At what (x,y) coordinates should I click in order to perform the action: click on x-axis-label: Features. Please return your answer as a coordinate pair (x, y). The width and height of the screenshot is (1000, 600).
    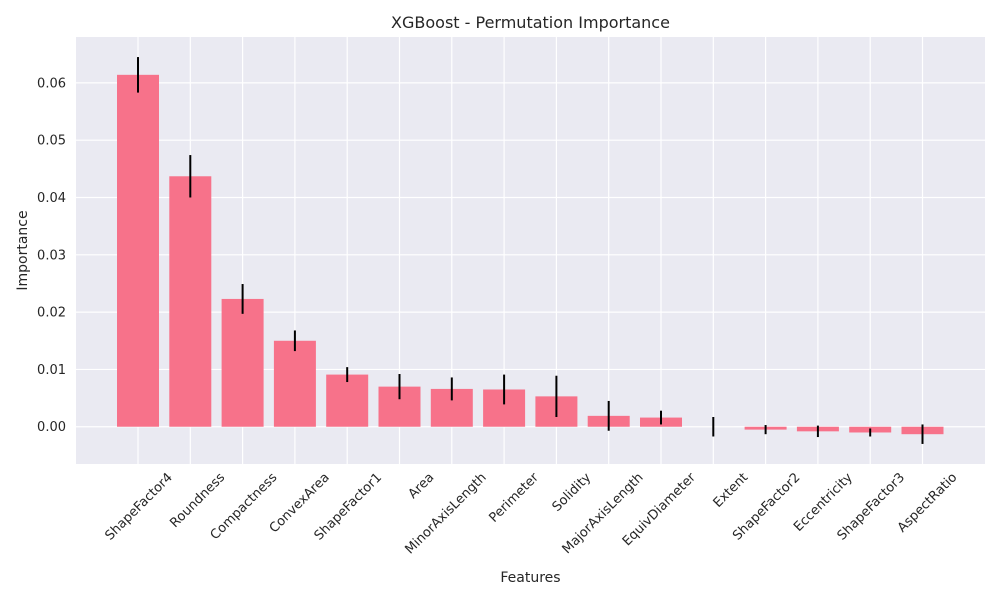
    Looking at the image, I should click on (530, 578).